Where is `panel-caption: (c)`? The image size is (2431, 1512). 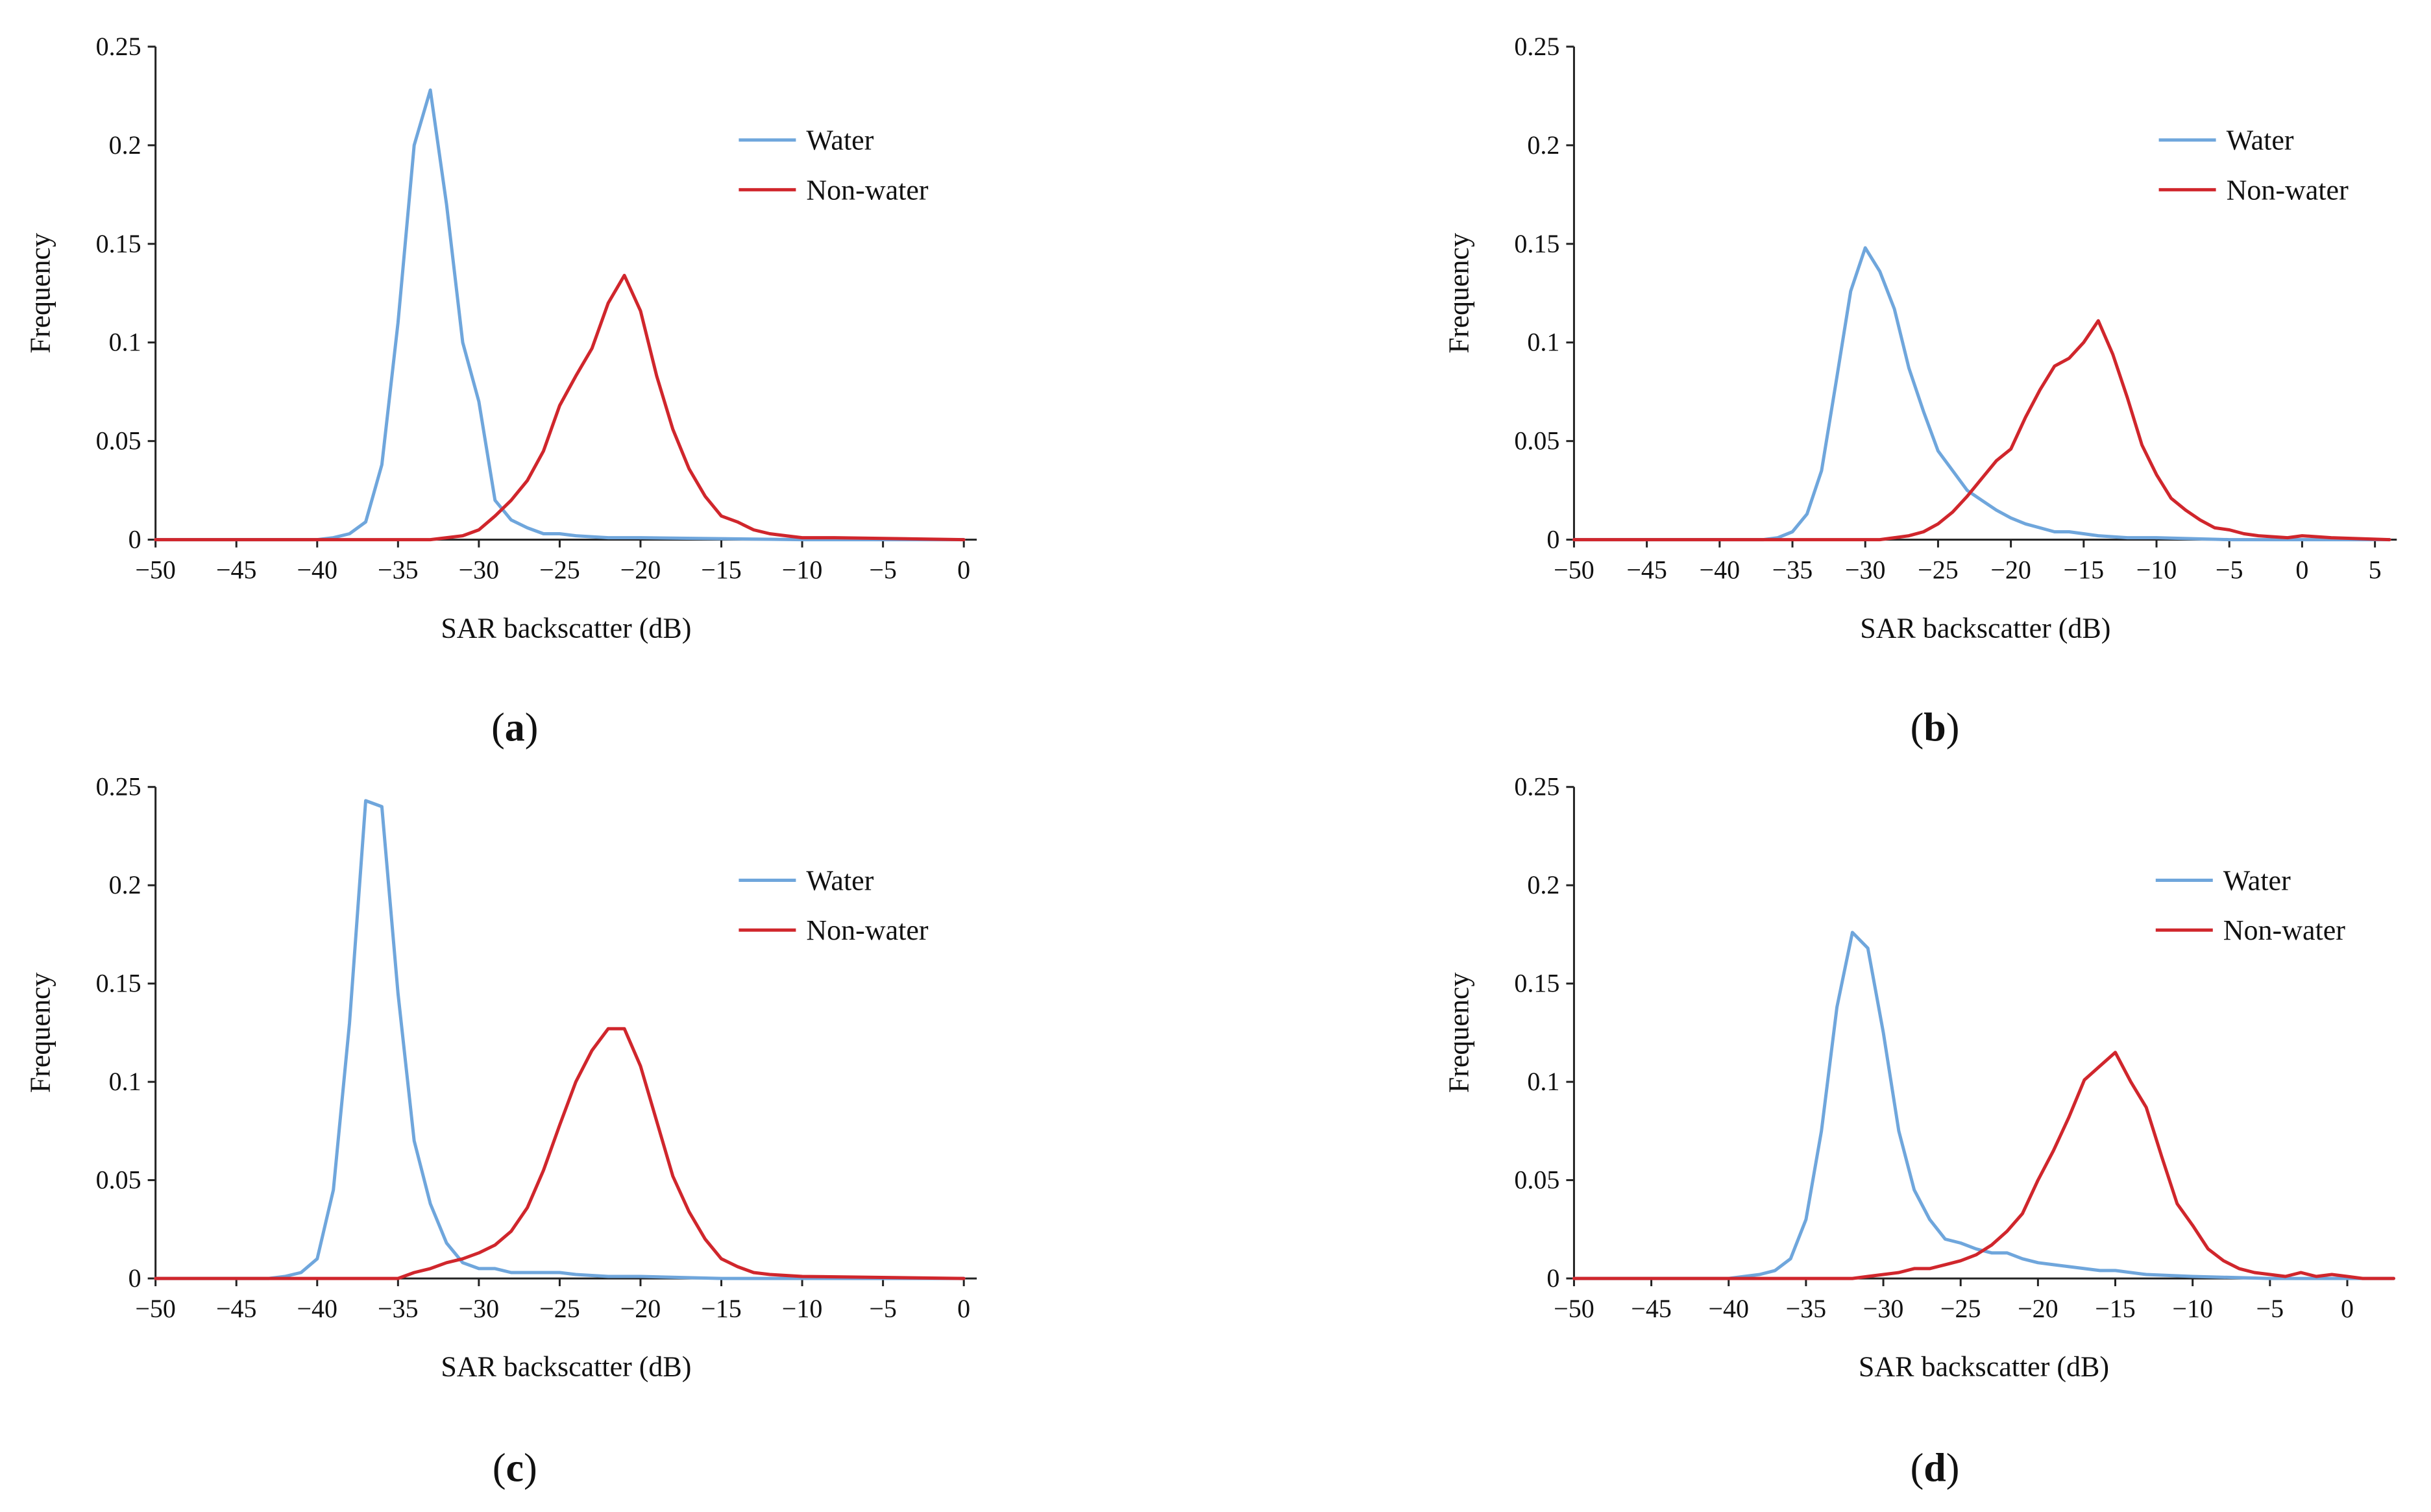 panel-caption: (c) is located at coordinates (515, 1468).